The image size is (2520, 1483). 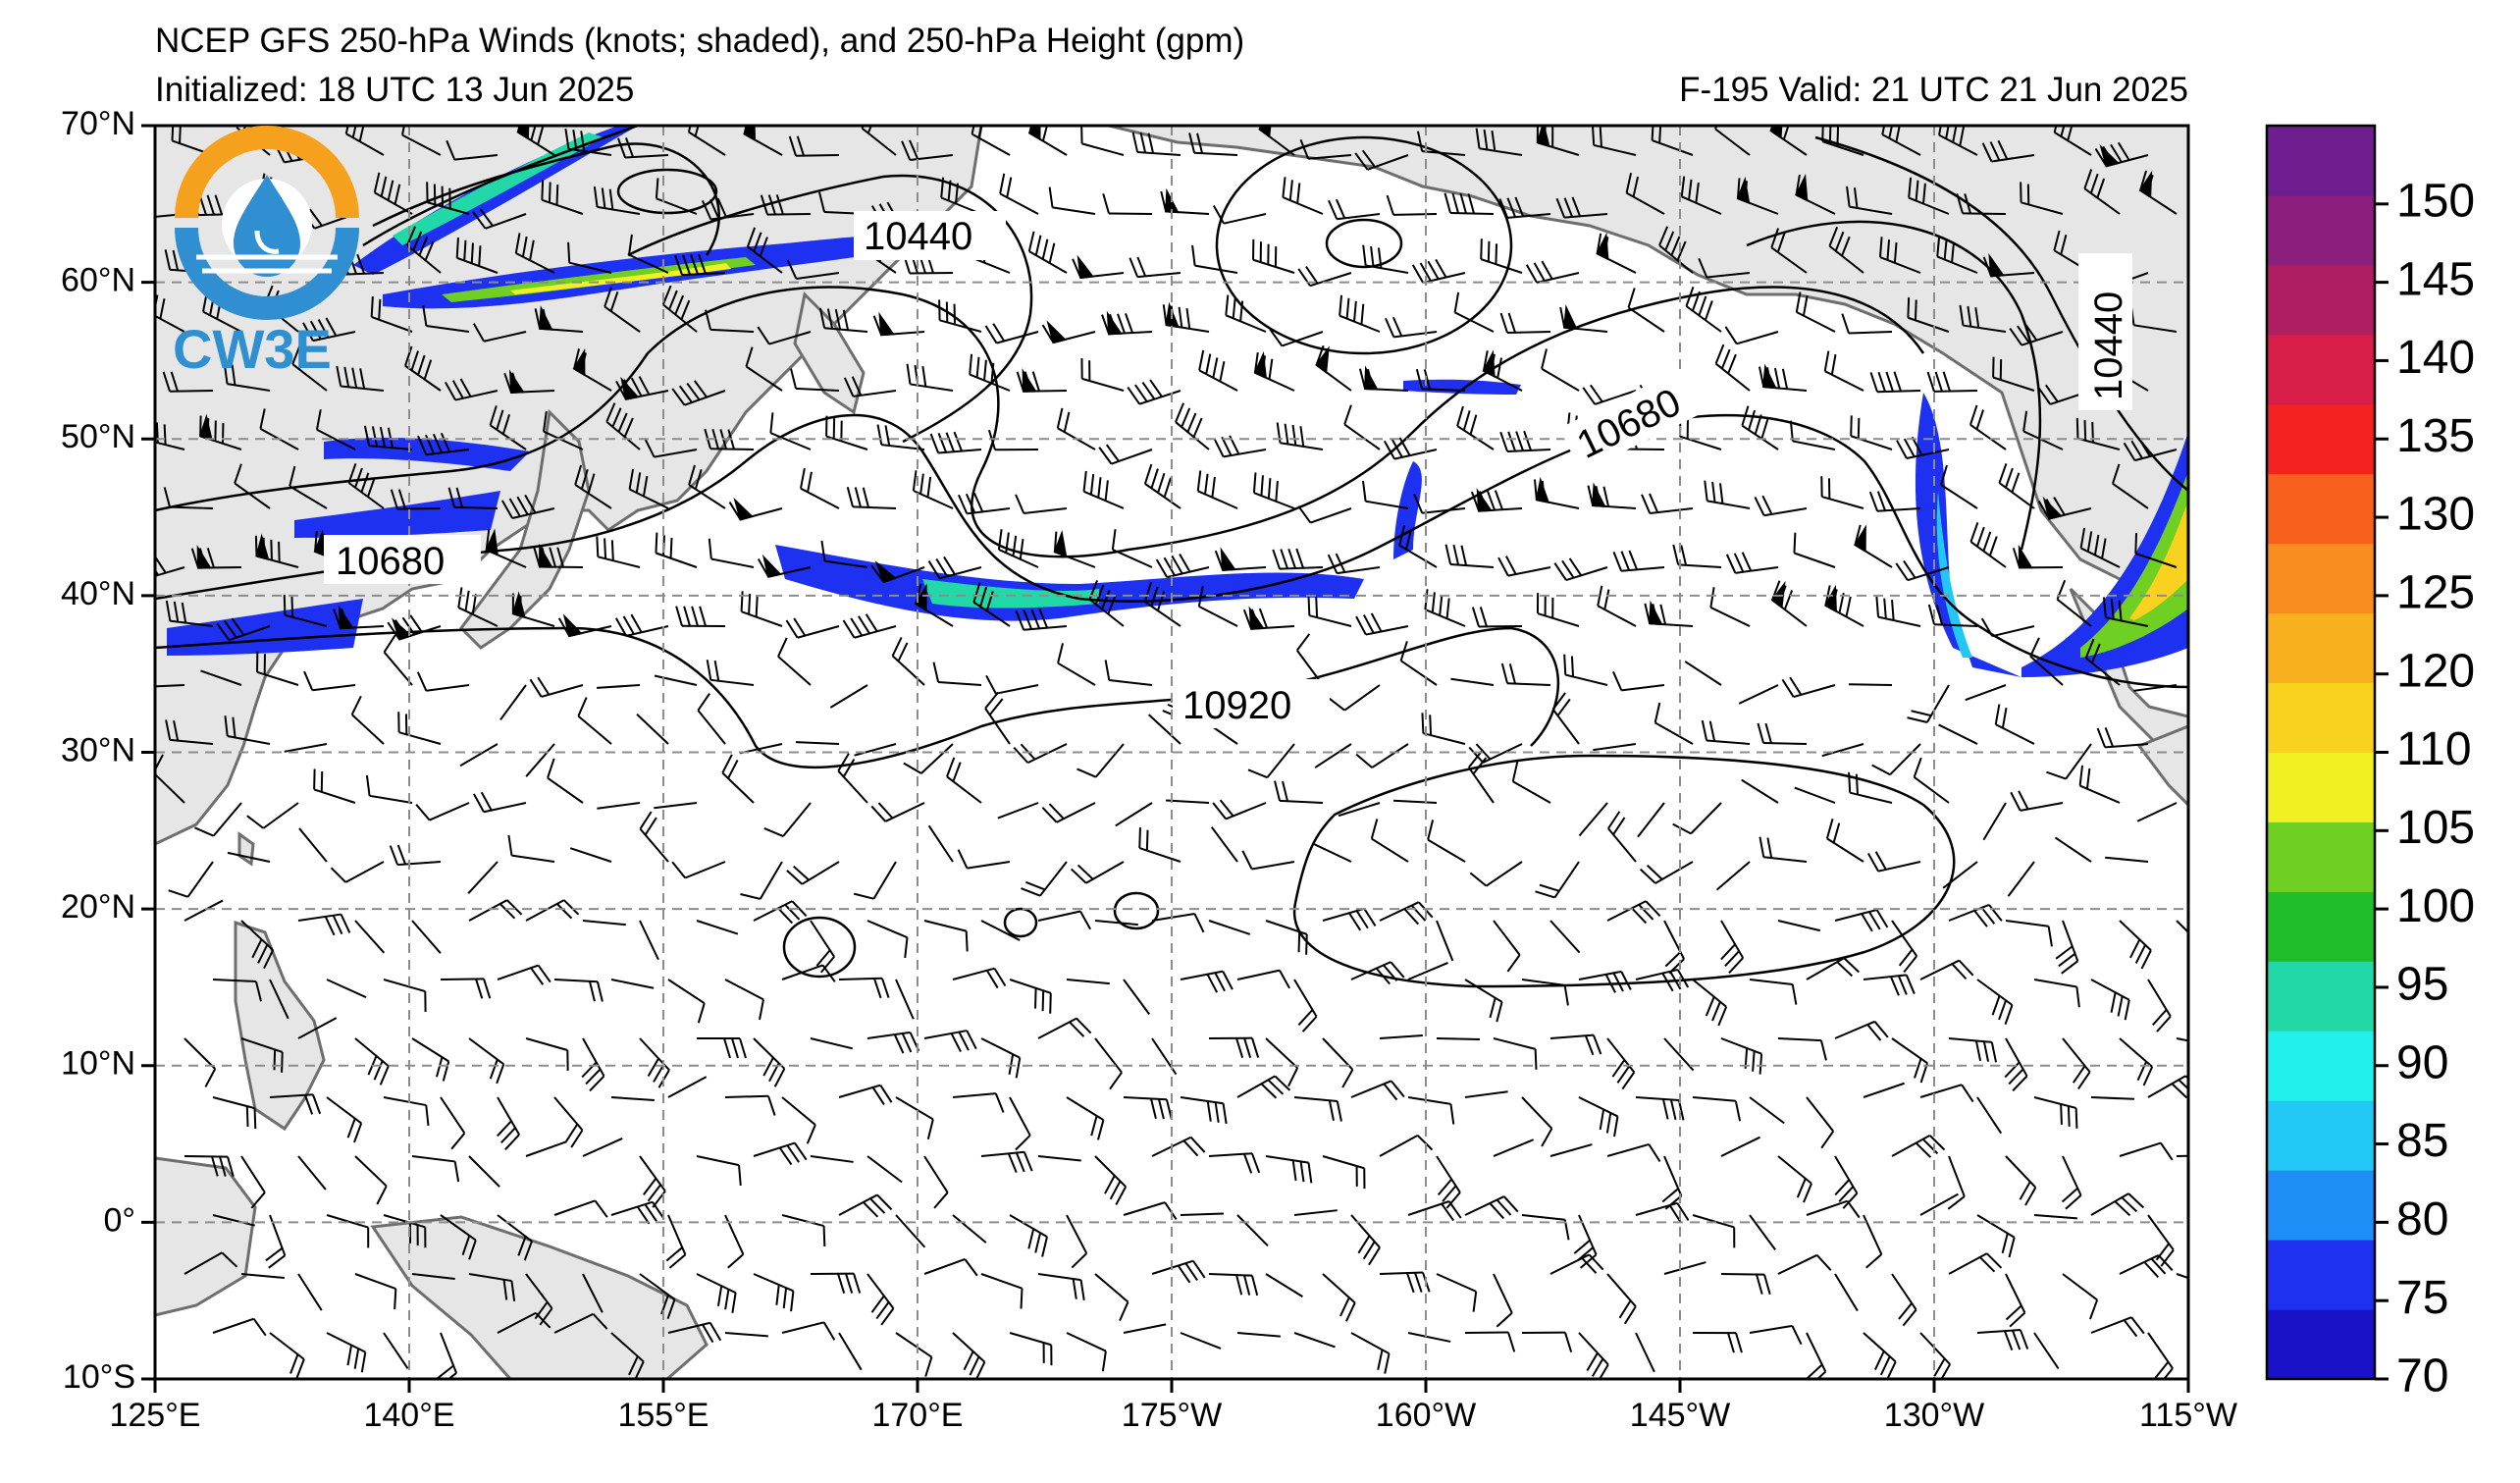 I want to click on colorbar-label: 110, so click(x=2434, y=749).